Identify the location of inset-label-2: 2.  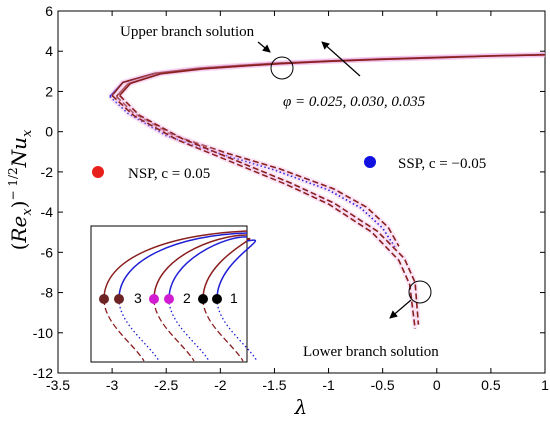
(187, 298).